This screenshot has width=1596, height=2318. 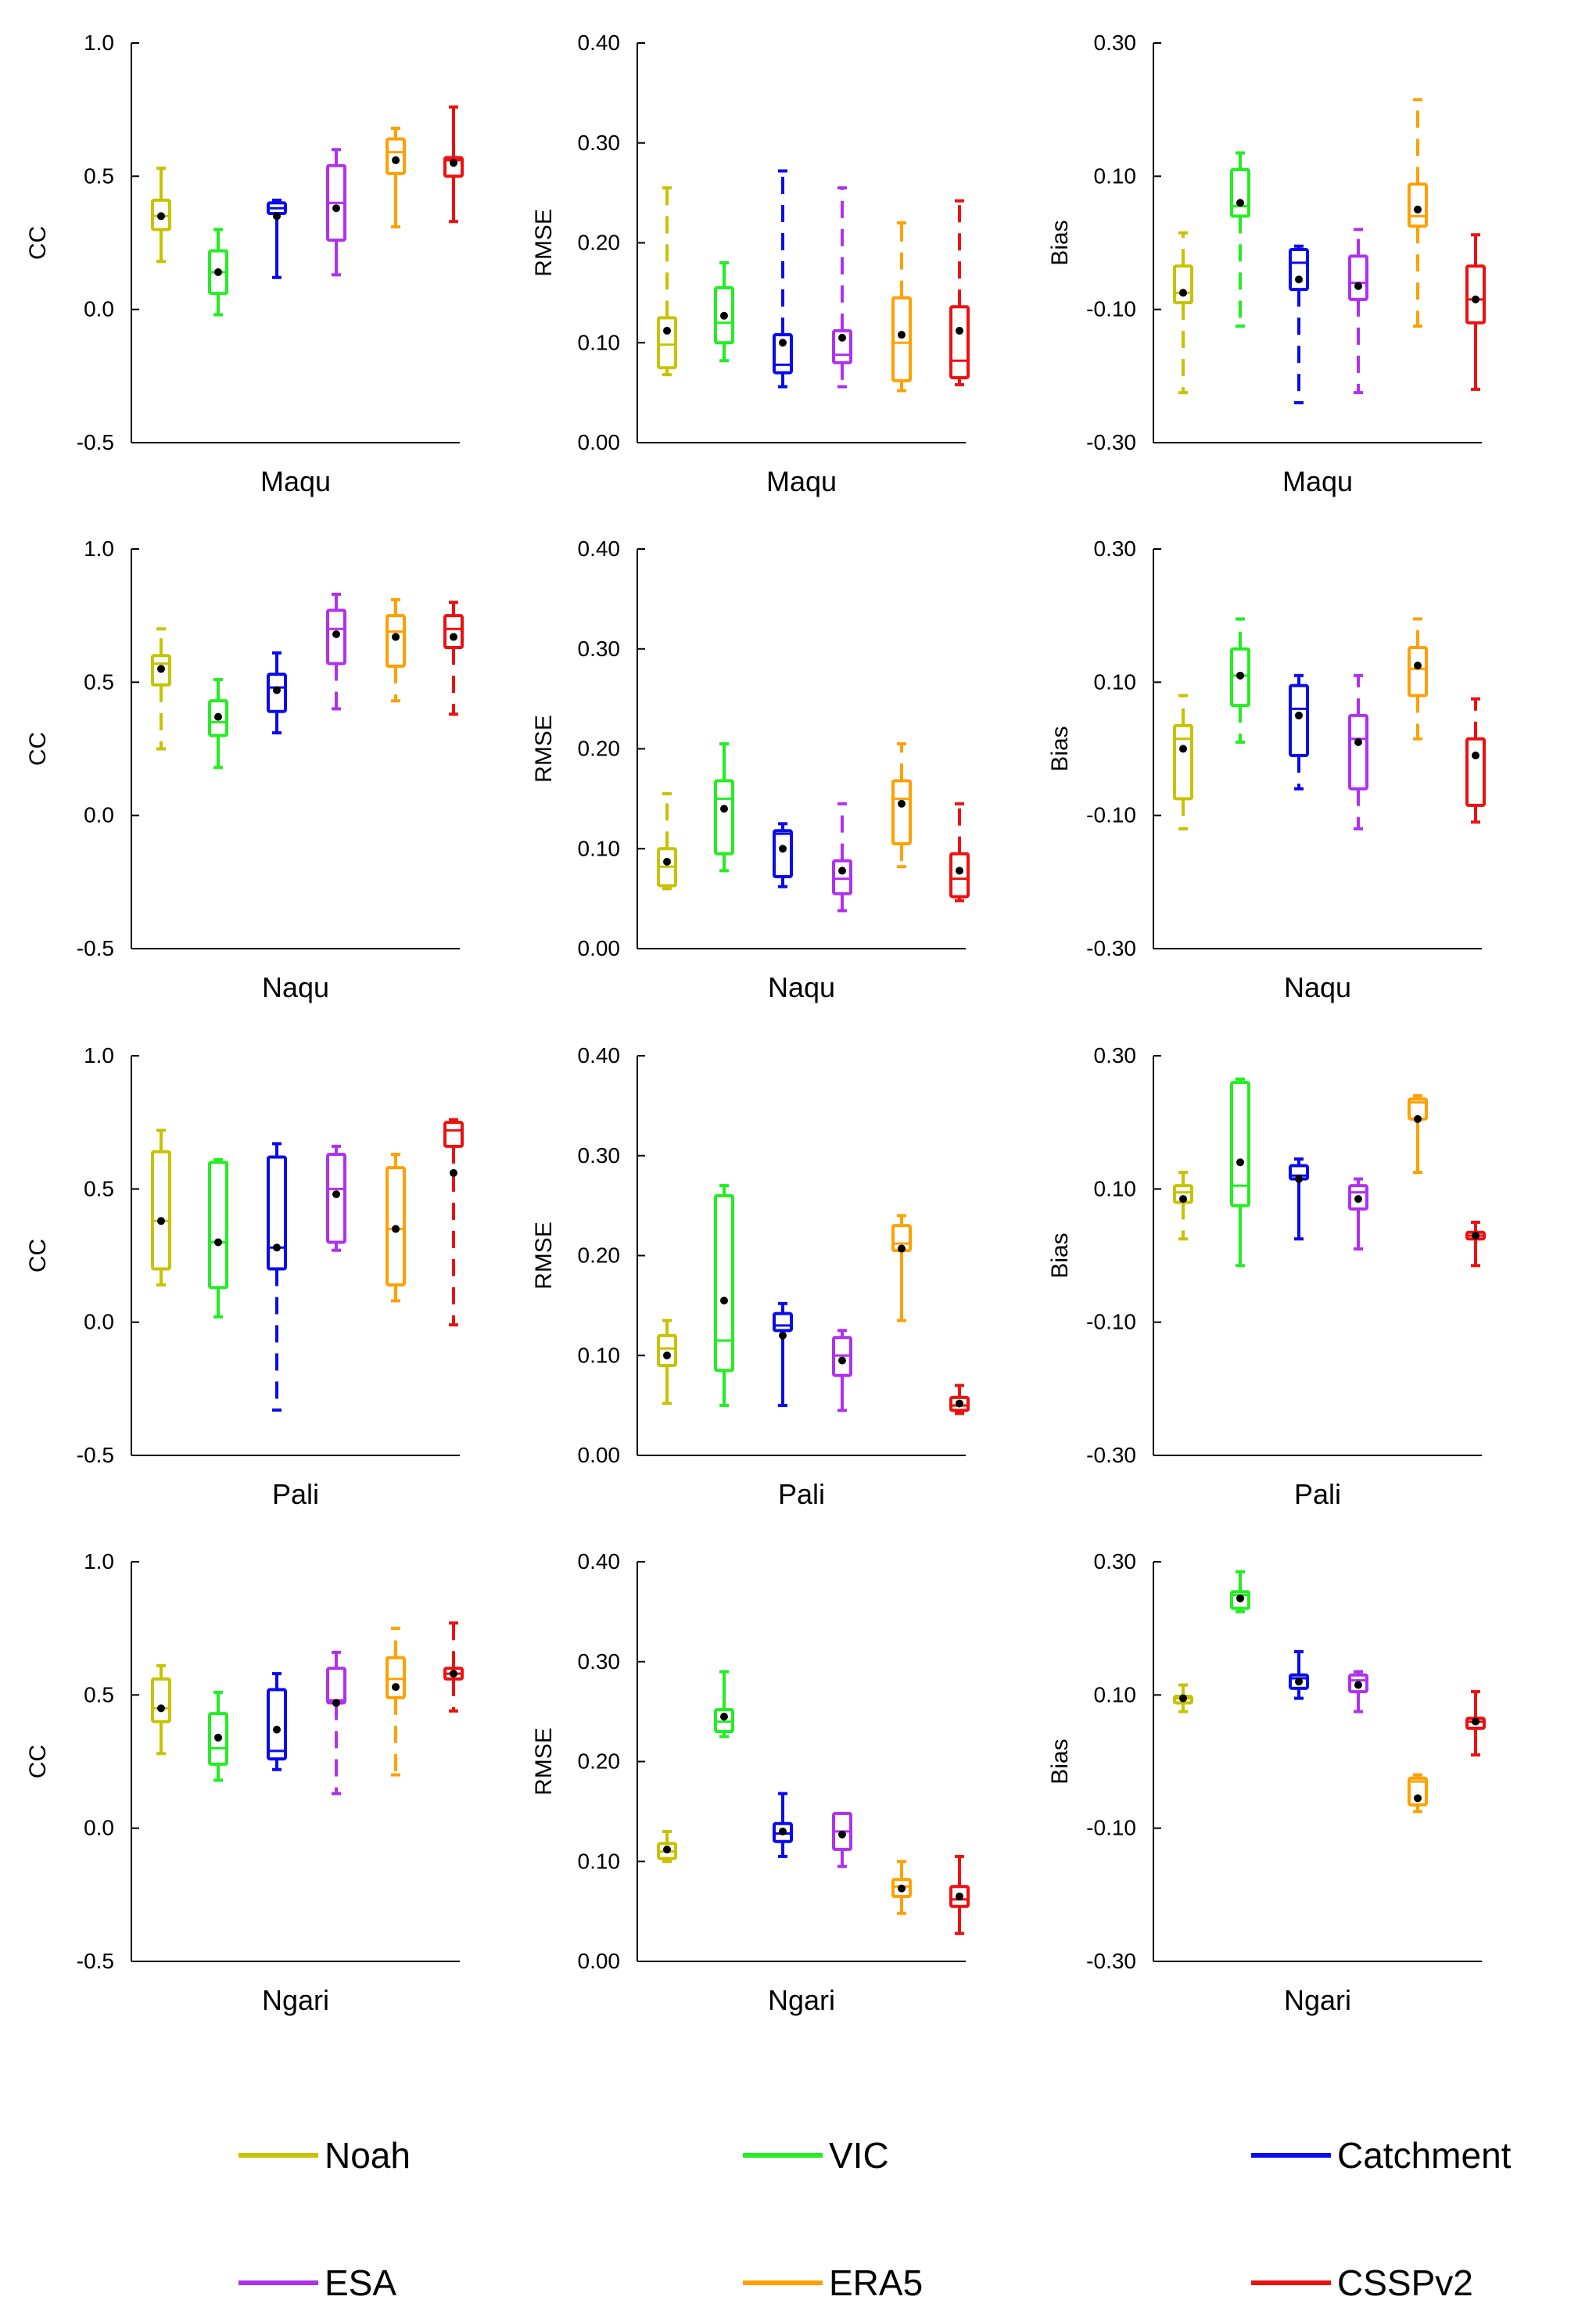 What do you see at coordinates (1405, 2282) in the screenshot?
I see `legend-label: CSSPv2` at bounding box center [1405, 2282].